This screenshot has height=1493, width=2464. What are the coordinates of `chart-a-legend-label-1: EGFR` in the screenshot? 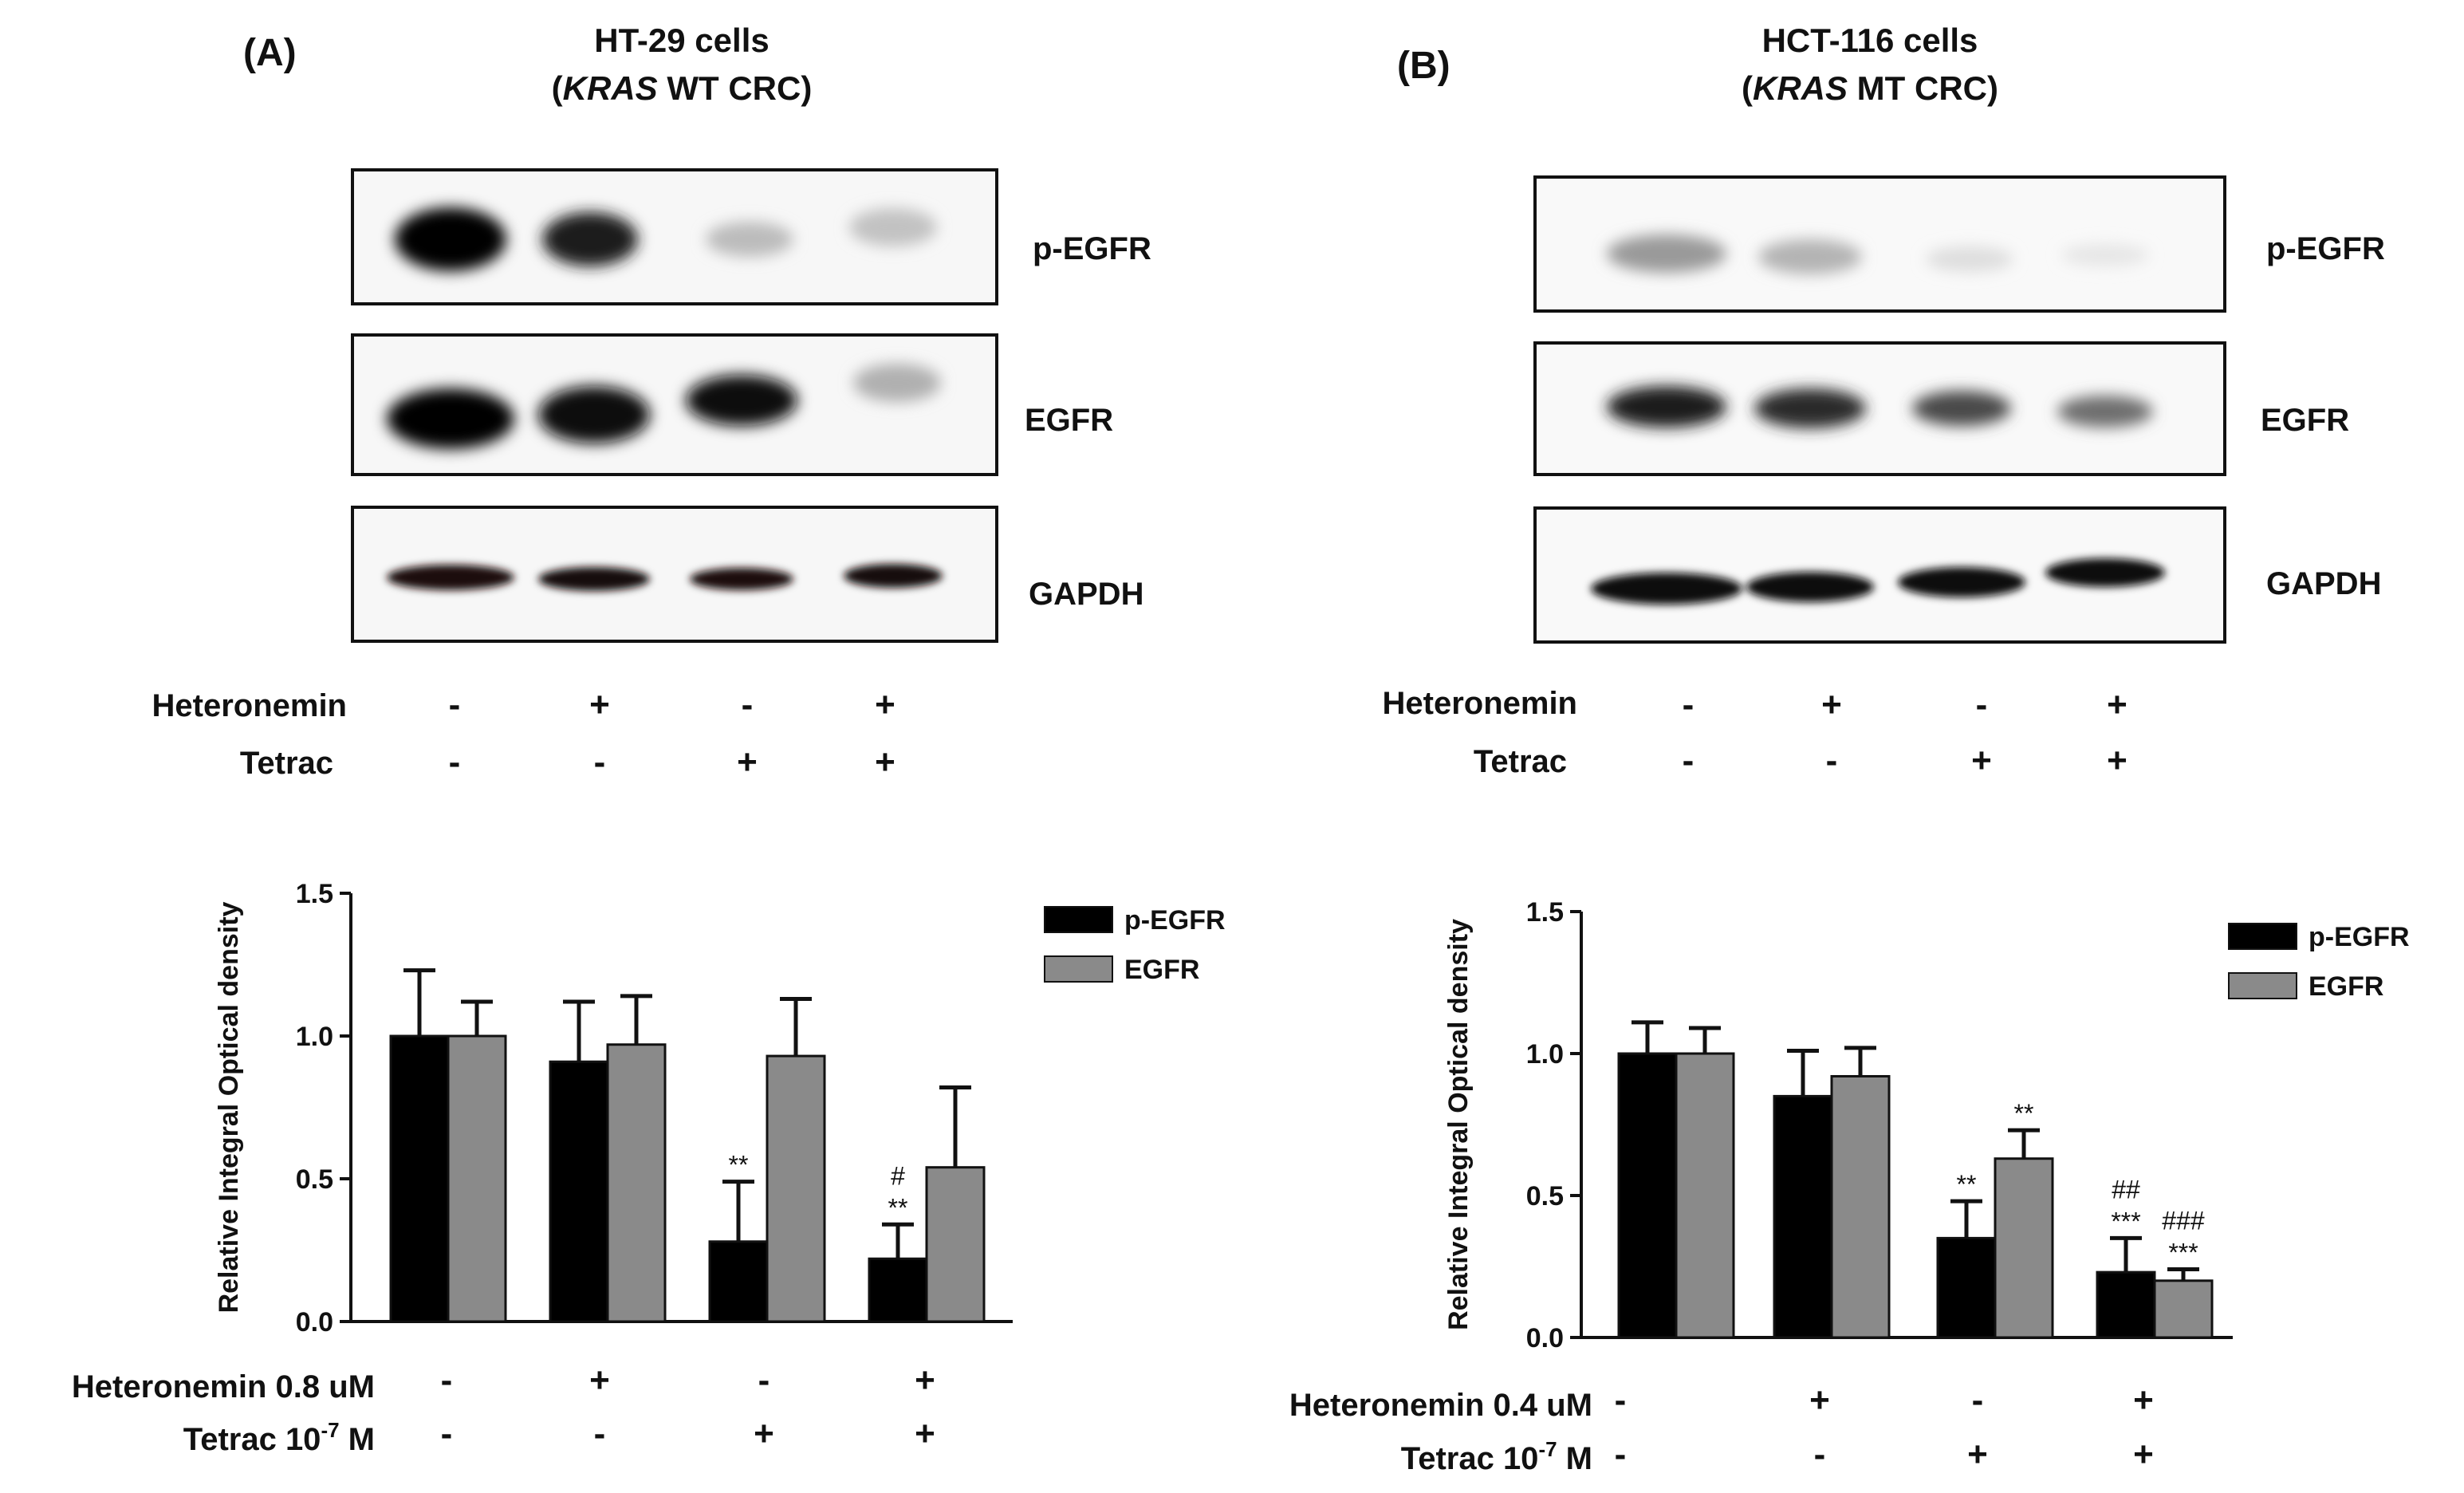 It's located at (1161, 970).